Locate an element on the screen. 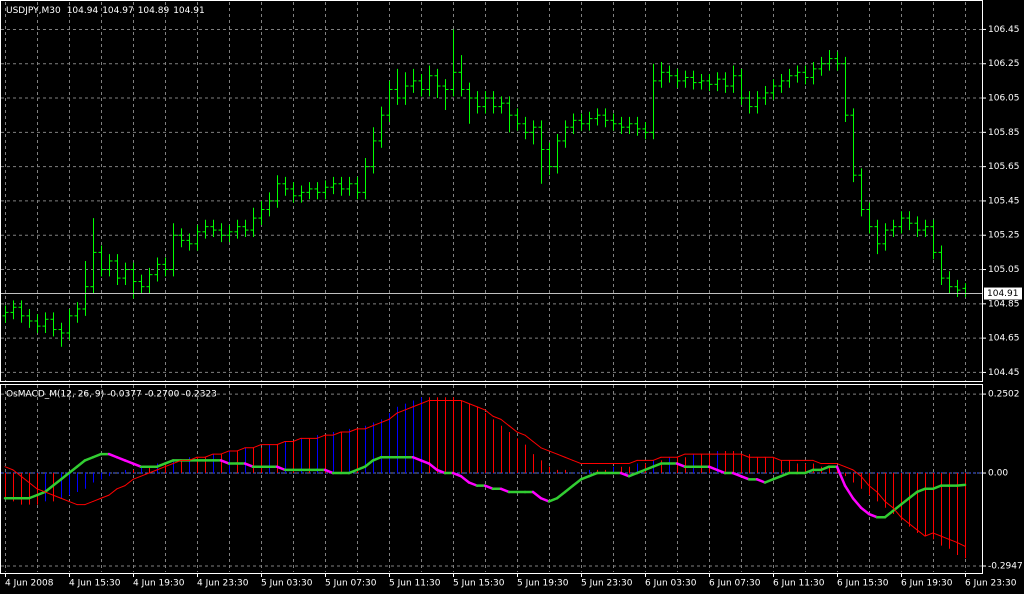 The width and height of the screenshot is (1024, 594). price-header: USDJPY,M30 104.94 104.97 104.89 104.91 is located at coordinates (105, 11).